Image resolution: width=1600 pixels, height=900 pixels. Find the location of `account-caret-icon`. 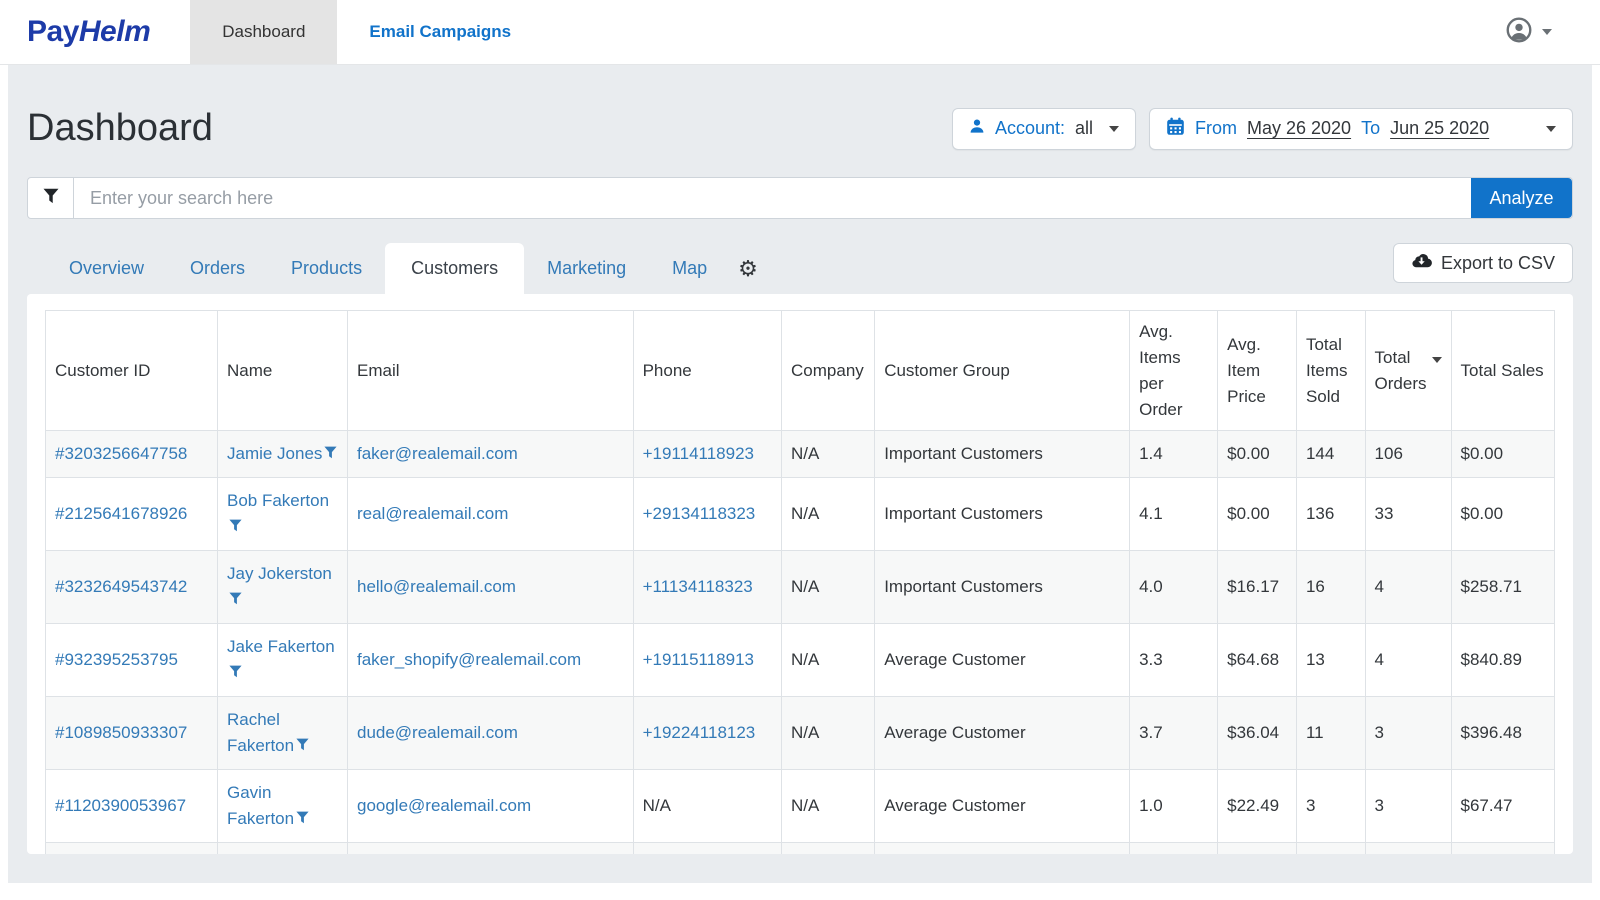

account-caret-icon is located at coordinates (1114, 128).